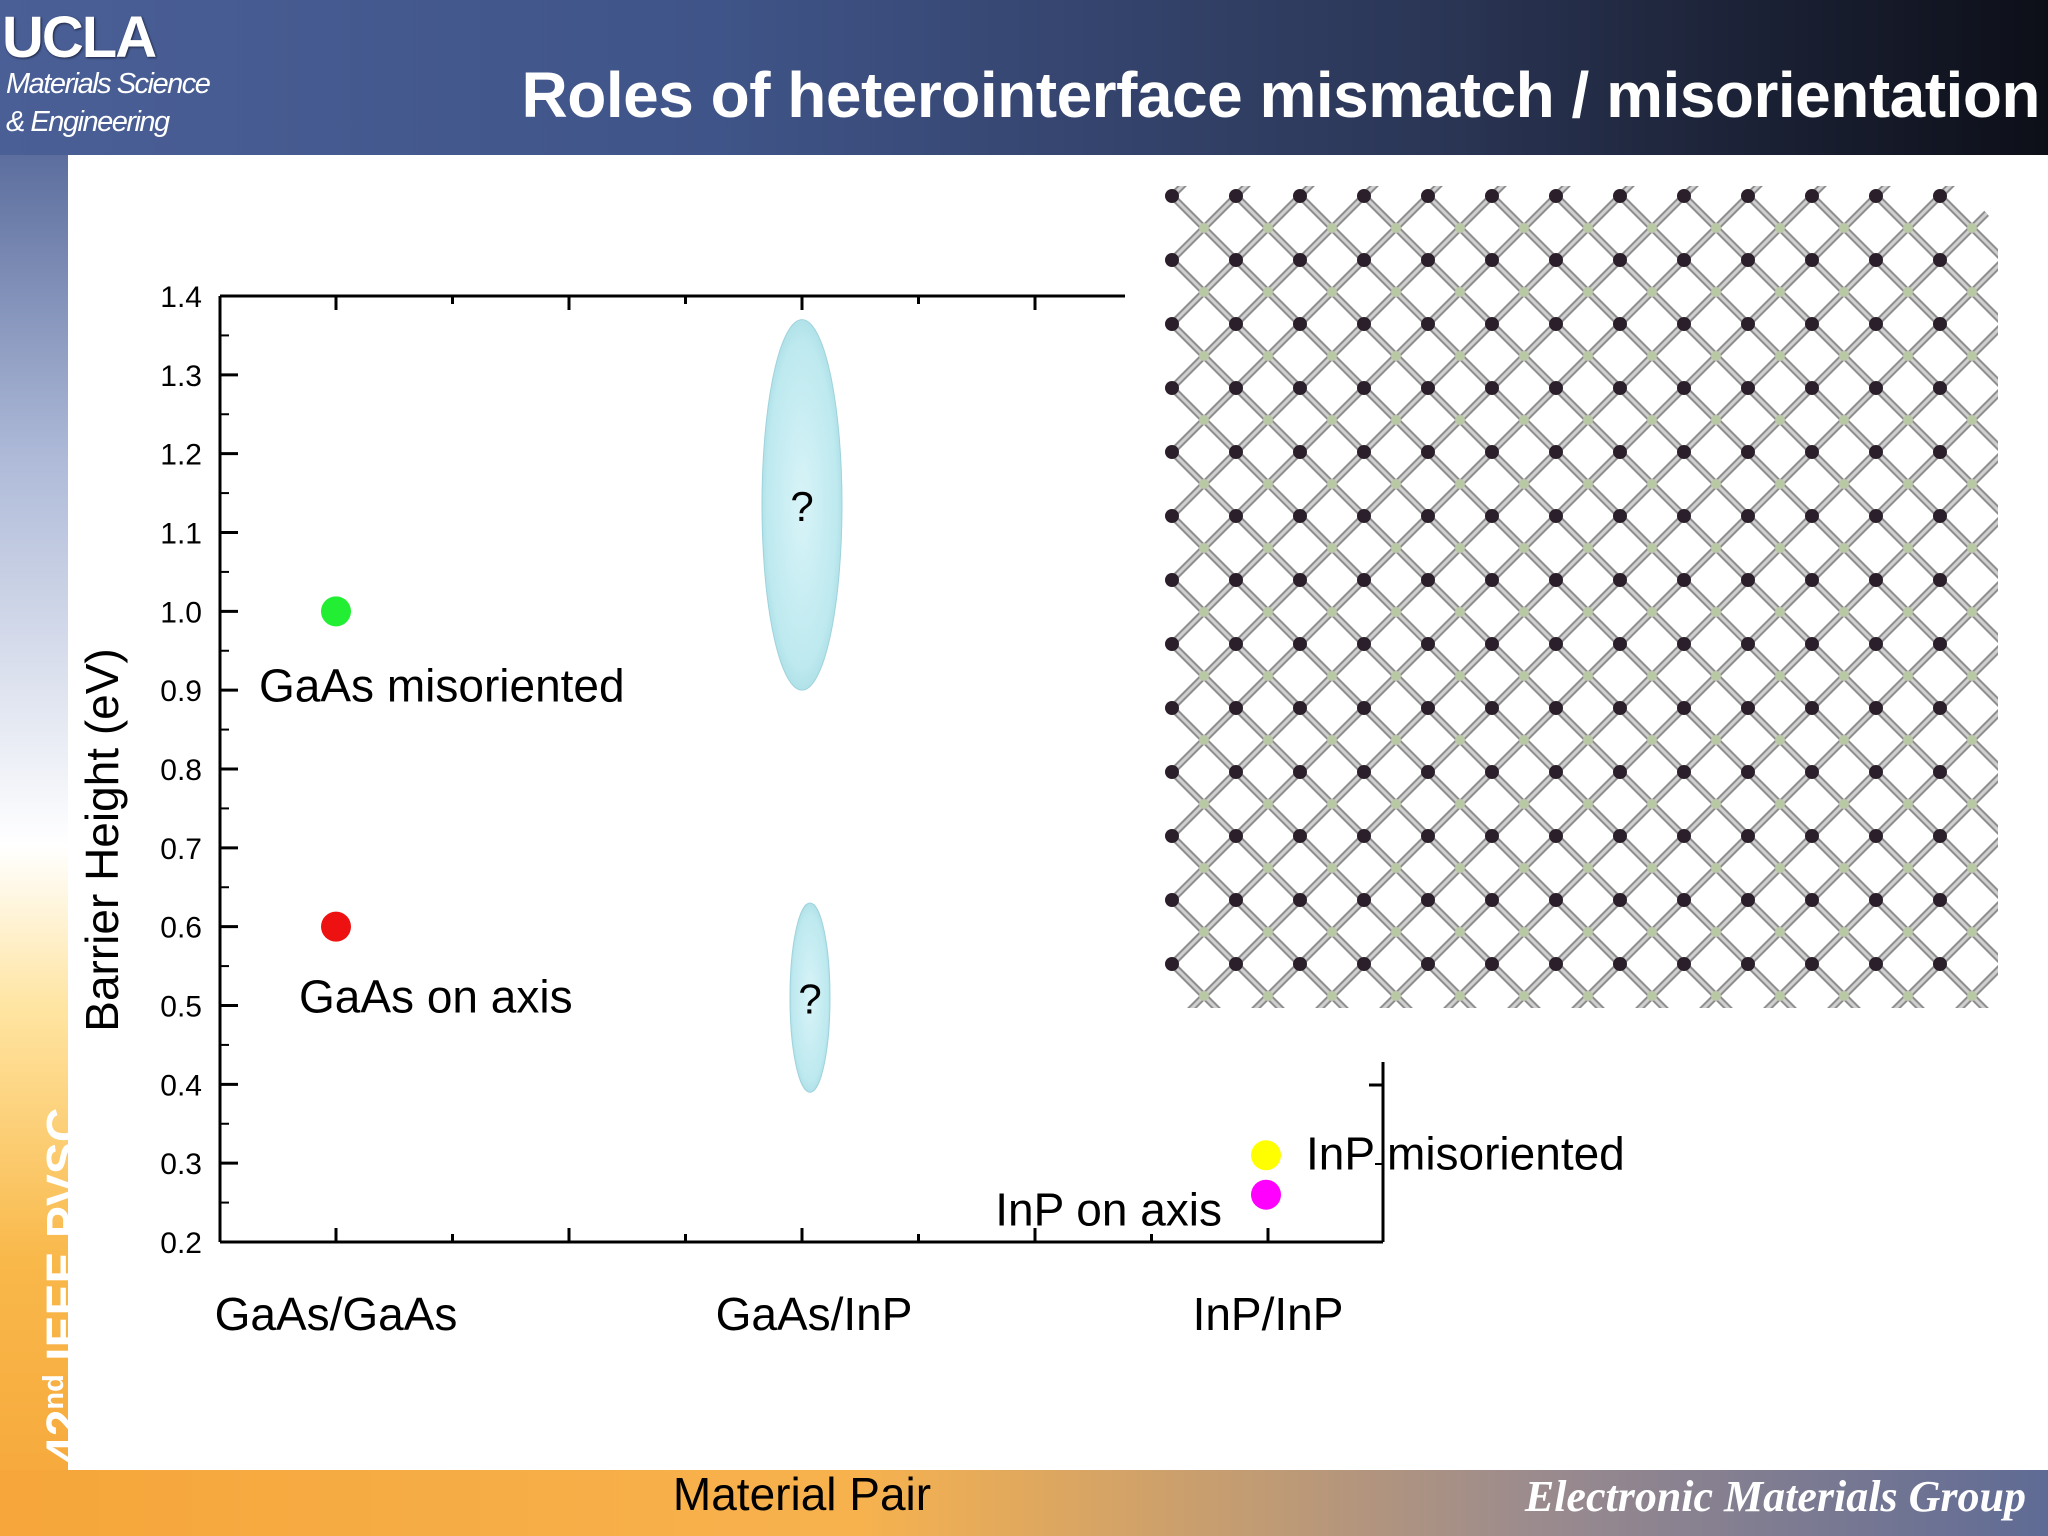 Image resolution: width=2048 pixels, height=1536 pixels. Describe the element at coordinates (181, 376) in the screenshot. I see `y-tick-label: 1.3` at that location.